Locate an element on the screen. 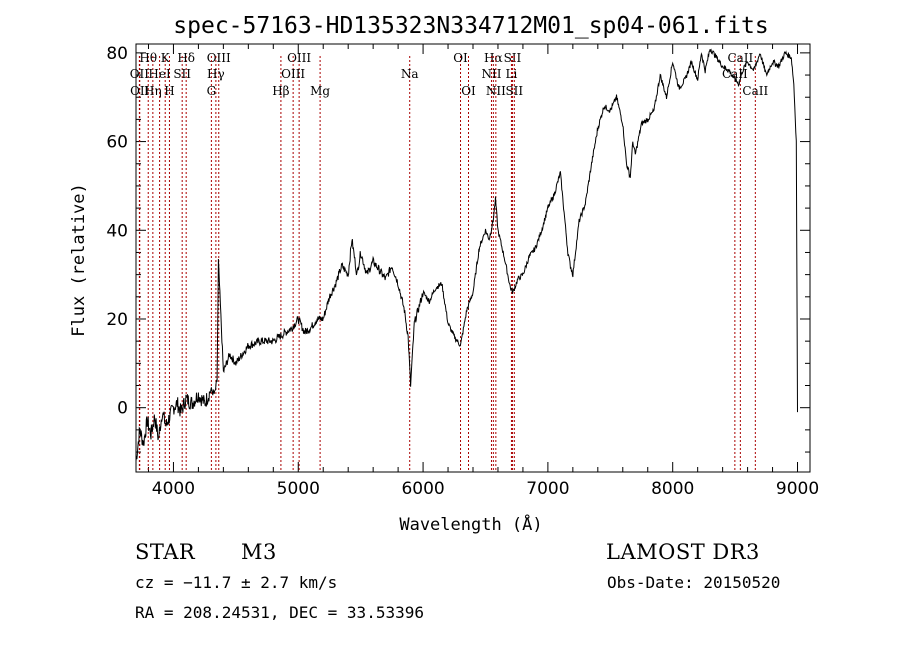 Image resolution: width=900 pixels, height=649 pixels. line-label: Mg is located at coordinates (320, 91).